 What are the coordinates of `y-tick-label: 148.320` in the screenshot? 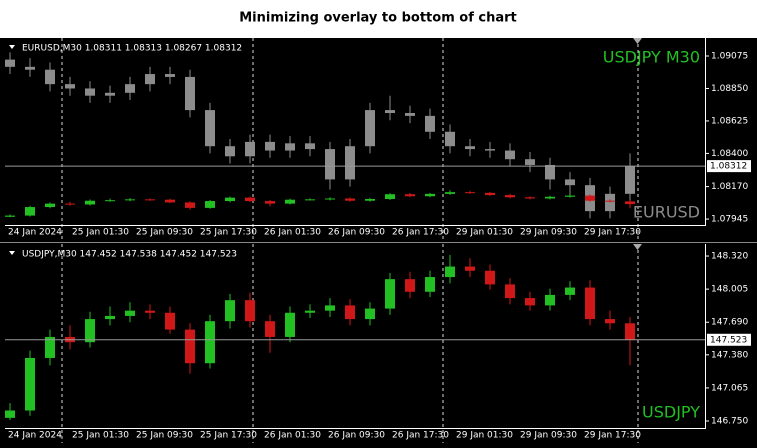 It's located at (729, 257).